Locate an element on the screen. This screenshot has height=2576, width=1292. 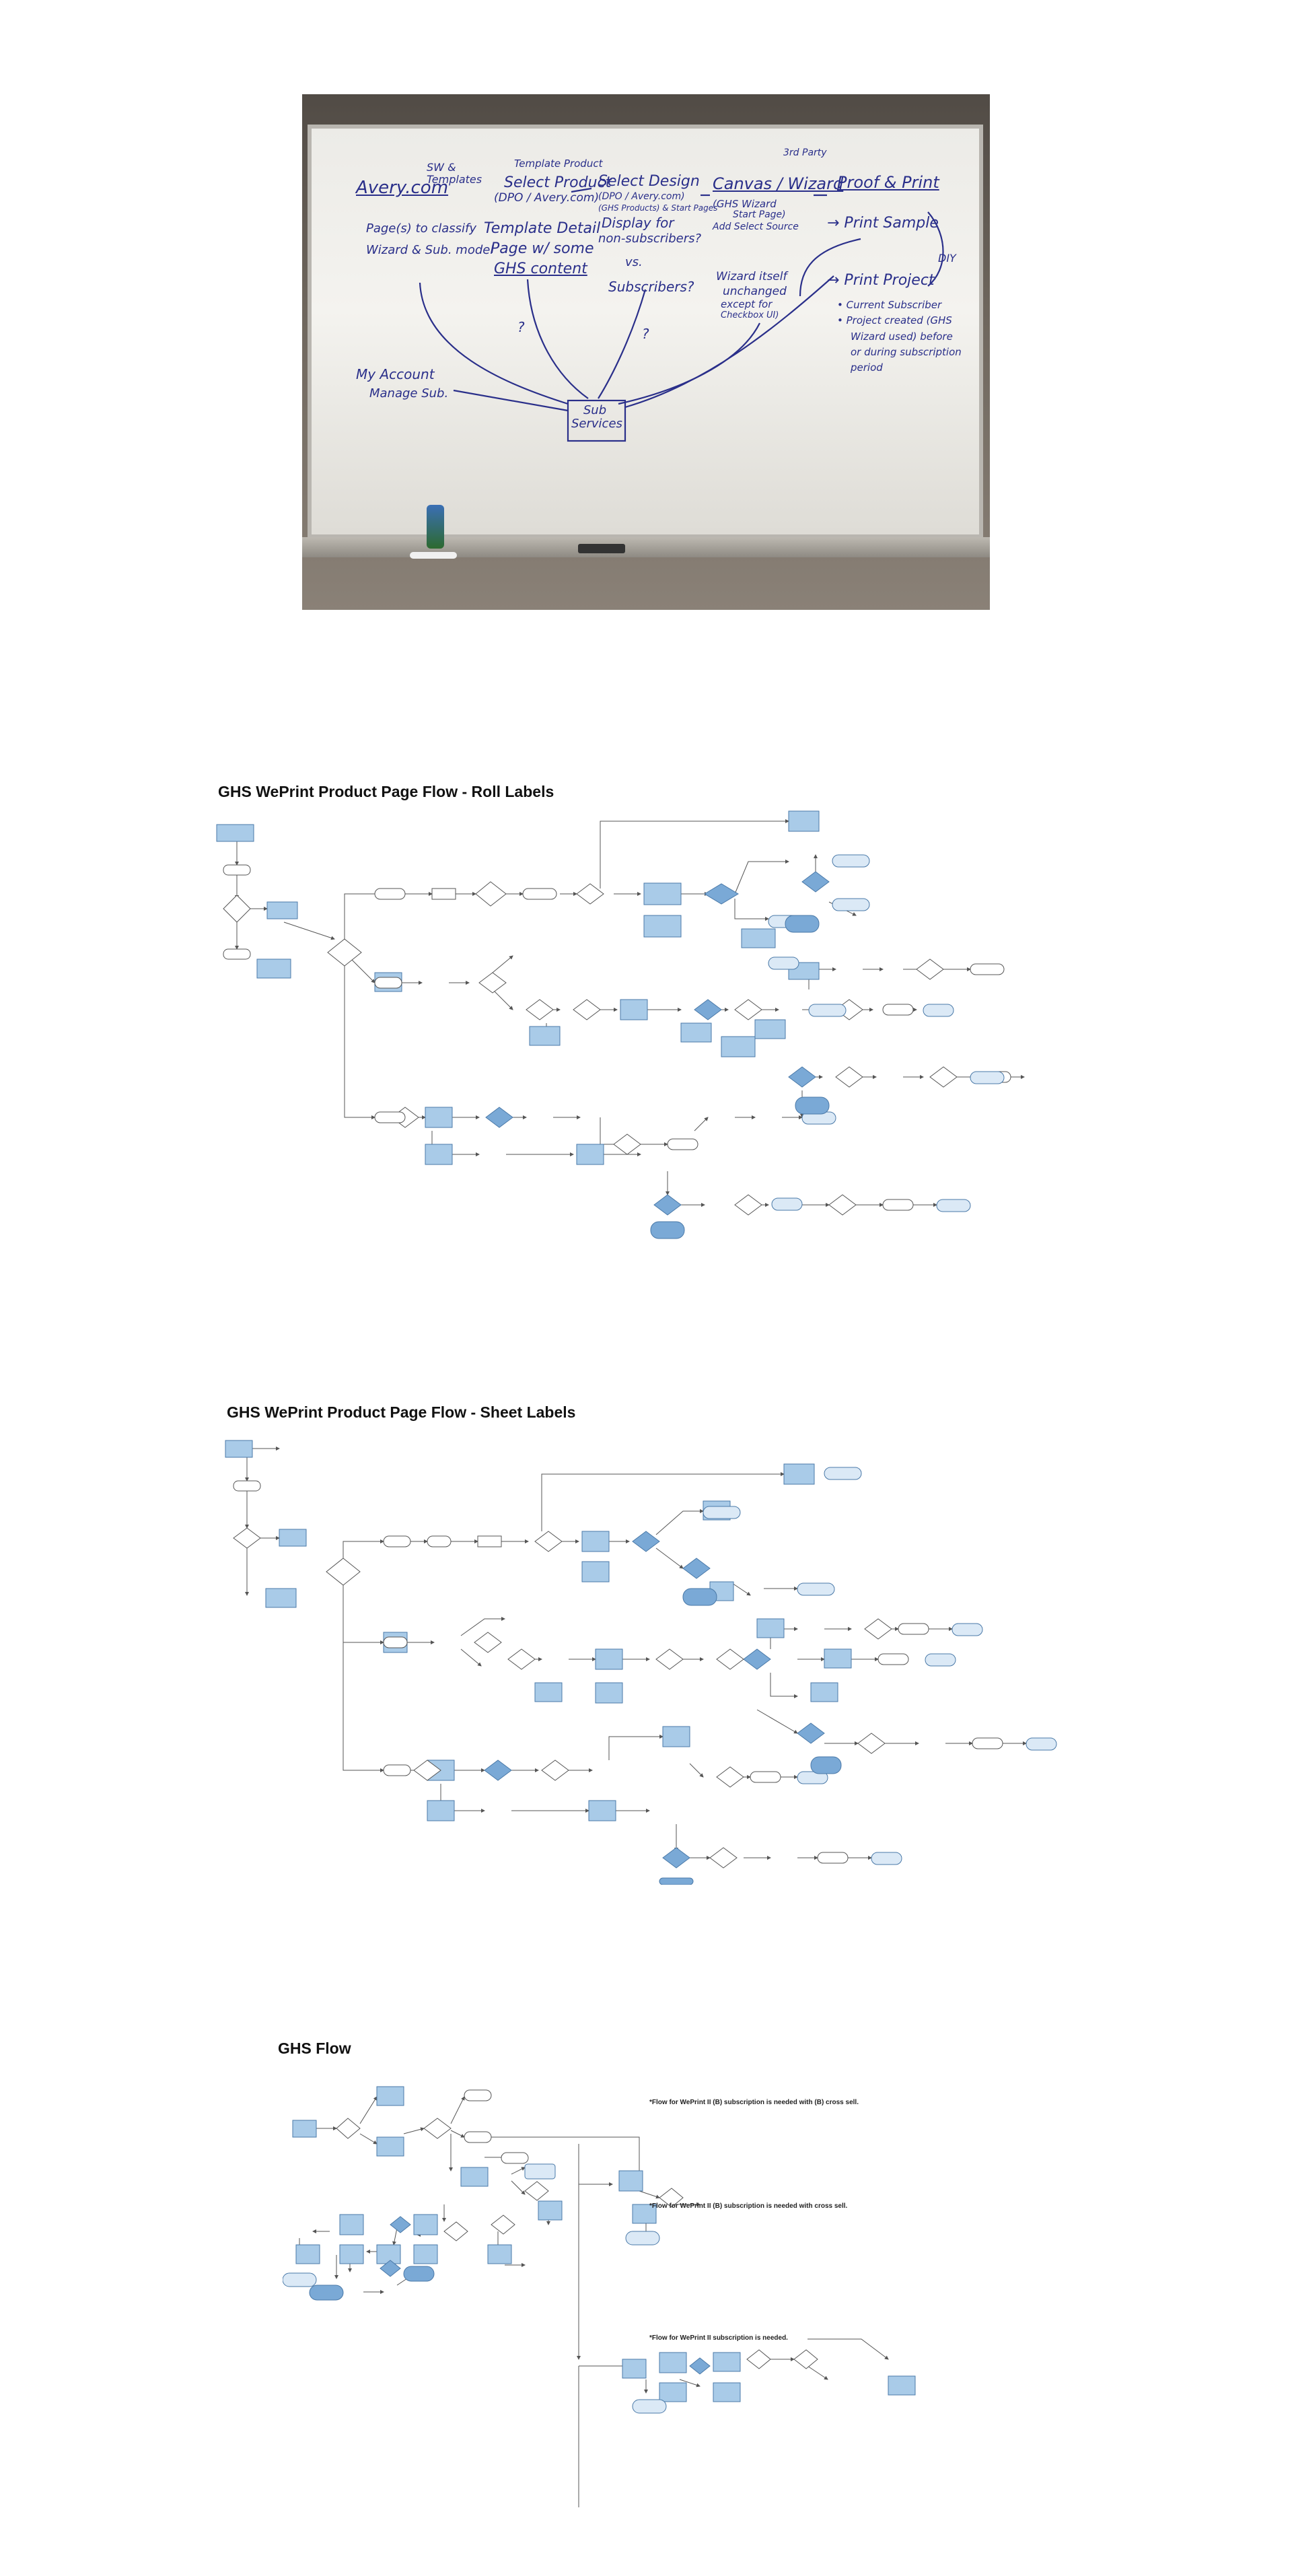
ghs-flow-title: GHS Flow is located at coordinates (315, 2048).